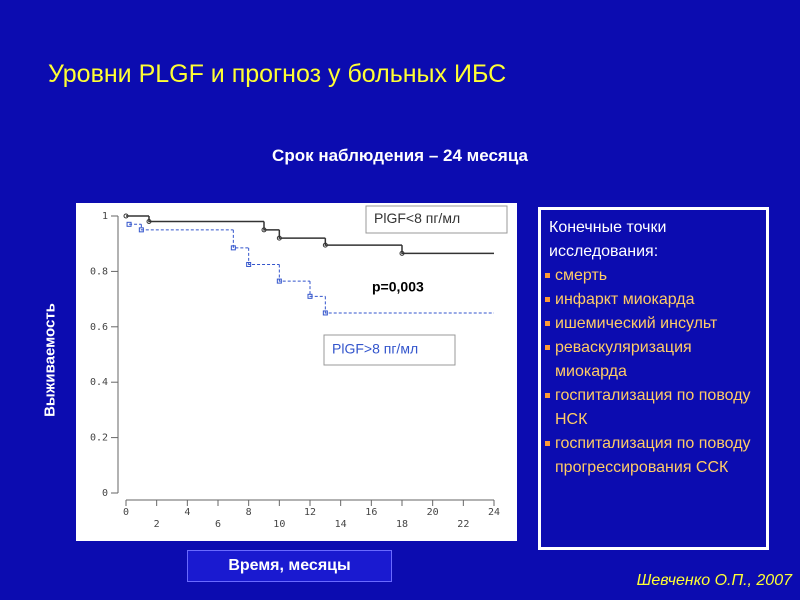 The height and width of the screenshot is (600, 800). I want to click on y-tick-label: 0, so click(105, 493).